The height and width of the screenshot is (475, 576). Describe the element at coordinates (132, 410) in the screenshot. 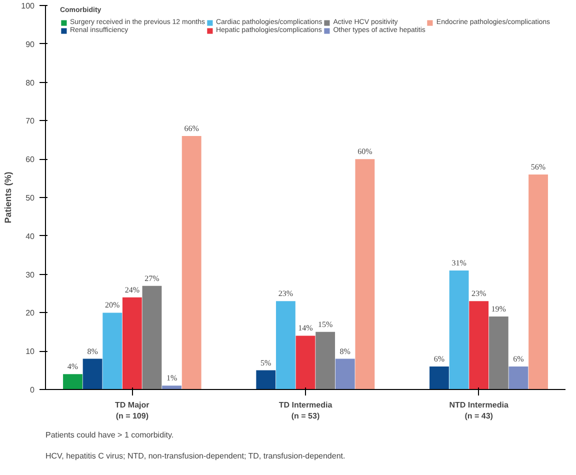

I see `x-tick-label: TD Major (n = 109)` at that location.